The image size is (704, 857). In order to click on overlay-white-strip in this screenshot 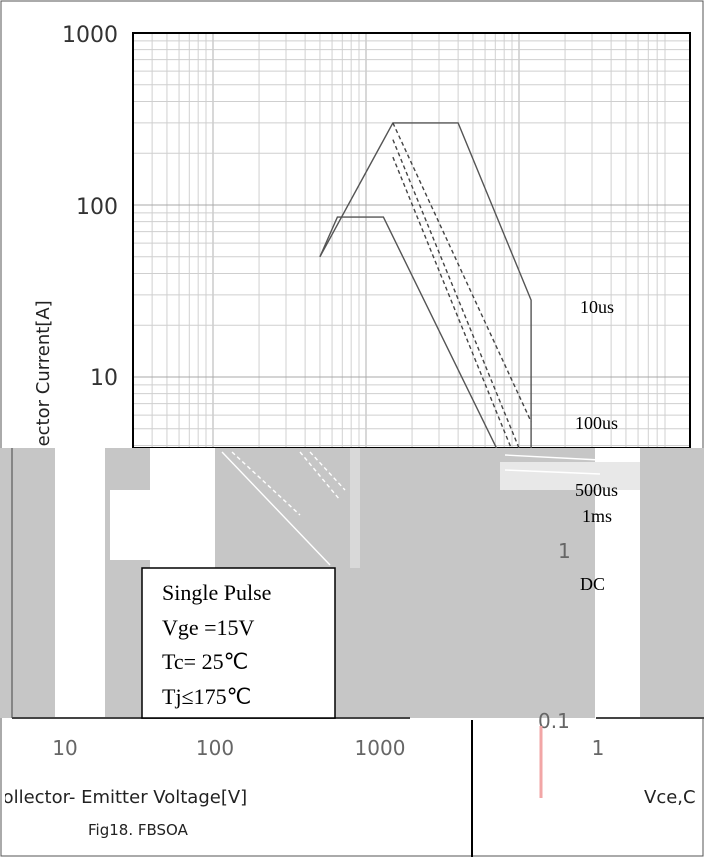, I will do `click(570, 476)`.